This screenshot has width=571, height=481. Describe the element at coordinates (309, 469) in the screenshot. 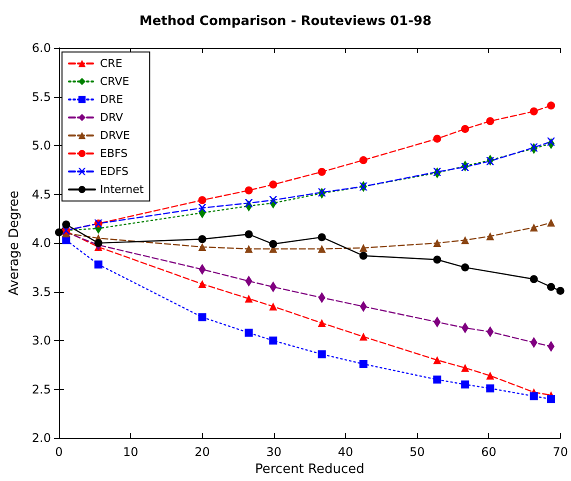

I see `x-axis-title: Percent Reduced` at that location.